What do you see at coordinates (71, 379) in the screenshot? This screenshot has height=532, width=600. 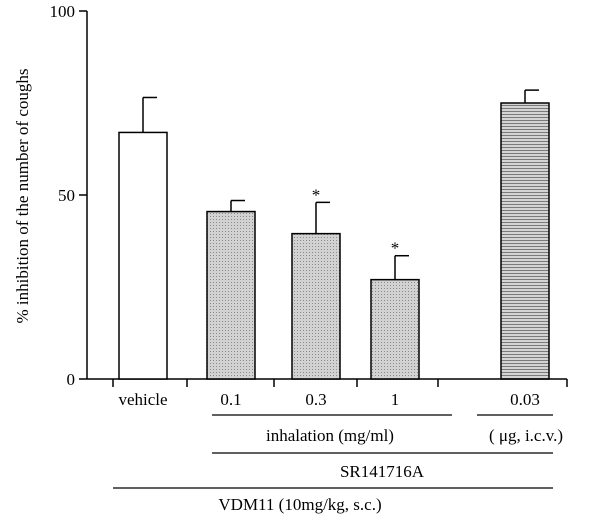 I see `y-tick-label-0: 0` at bounding box center [71, 379].